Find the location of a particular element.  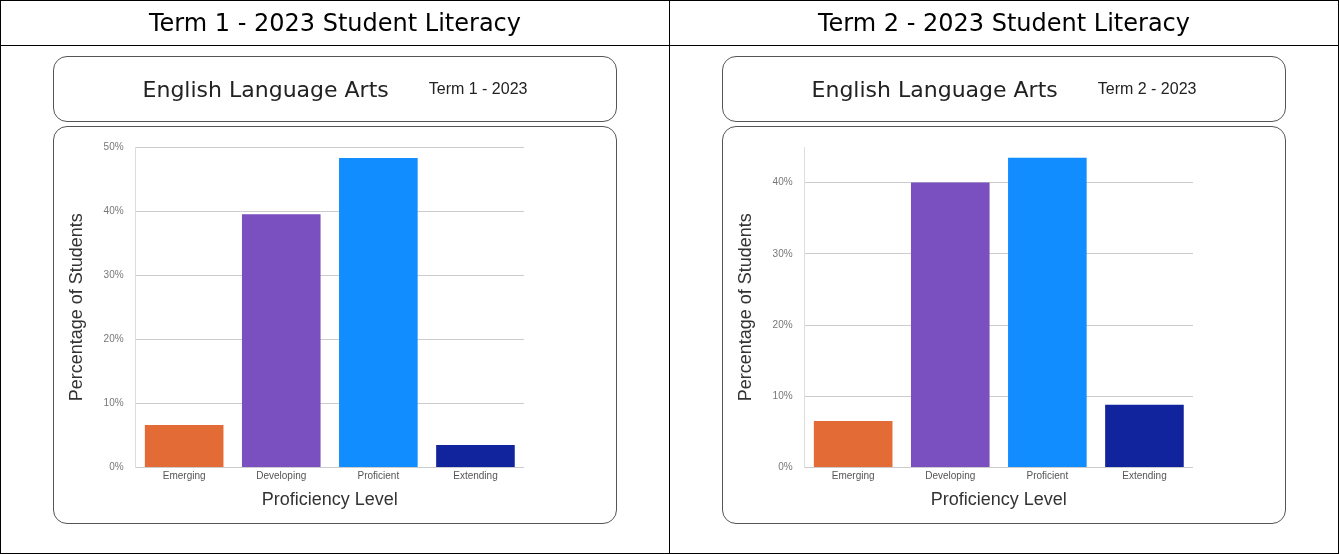

text: Term 2 - 2023 is located at coordinates (1147, 89).